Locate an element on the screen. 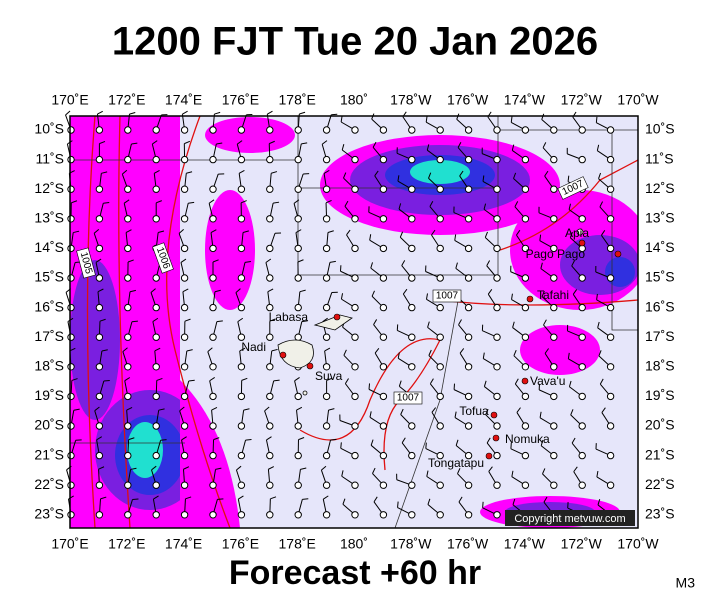  lat-label-left: 22˚S is located at coordinates (49, 484).